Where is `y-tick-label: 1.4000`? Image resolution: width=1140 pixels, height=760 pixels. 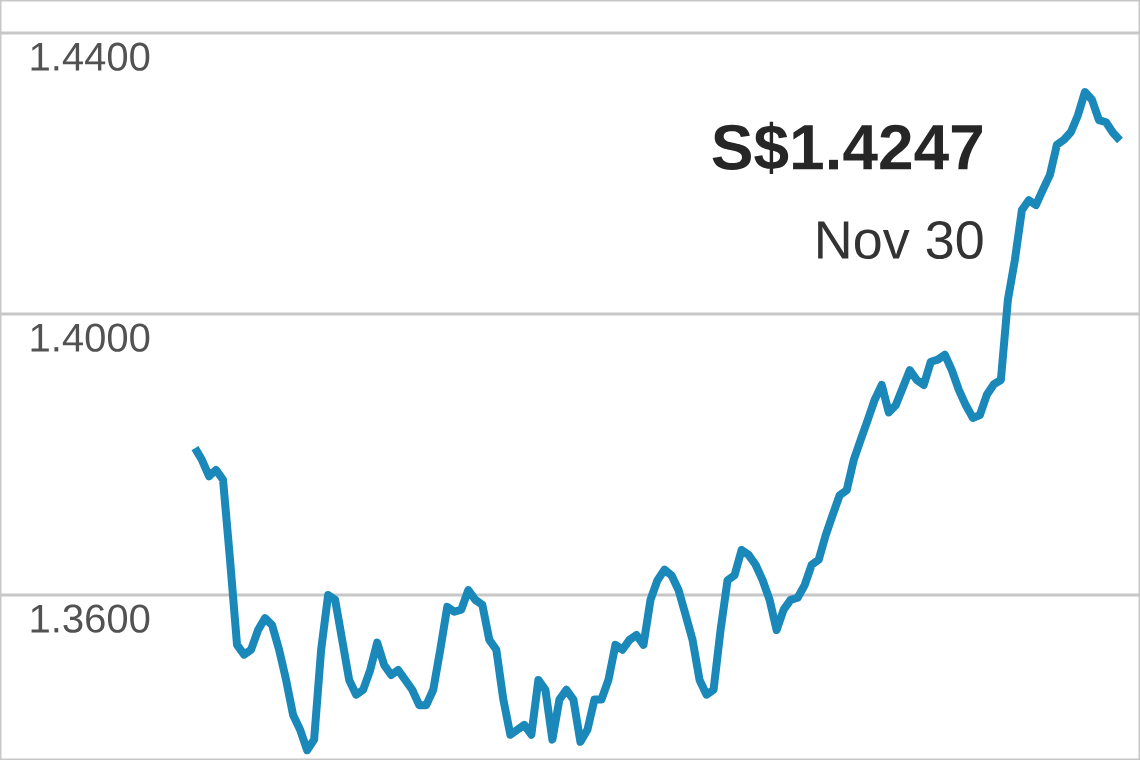 y-tick-label: 1.4000 is located at coordinates (90, 337).